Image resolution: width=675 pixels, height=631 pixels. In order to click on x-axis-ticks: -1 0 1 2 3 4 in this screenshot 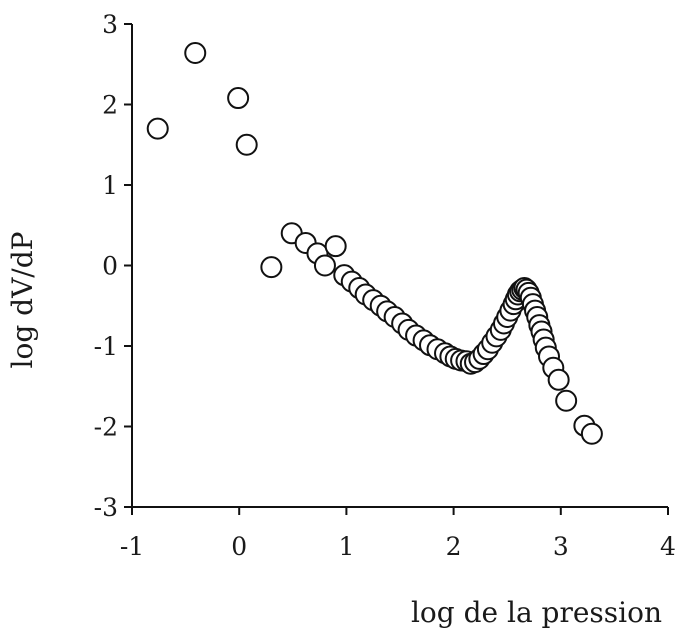, I will do `click(397, 534)`.